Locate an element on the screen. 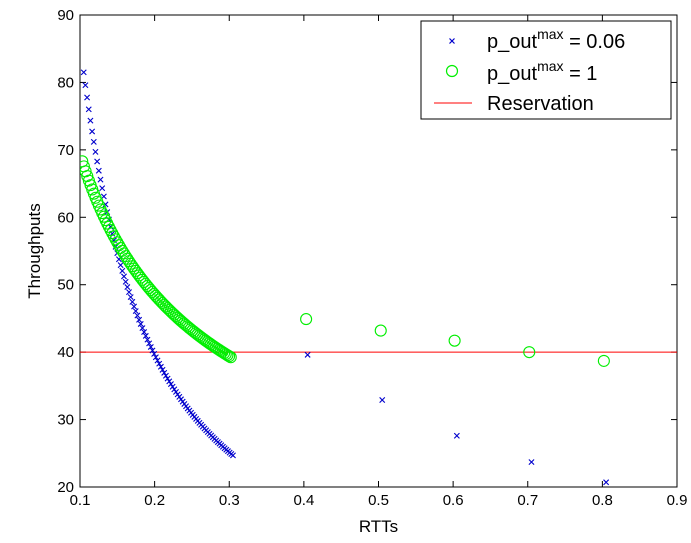 This screenshot has width=691, height=543. y-tick-label: 70 is located at coordinates (65, 150).